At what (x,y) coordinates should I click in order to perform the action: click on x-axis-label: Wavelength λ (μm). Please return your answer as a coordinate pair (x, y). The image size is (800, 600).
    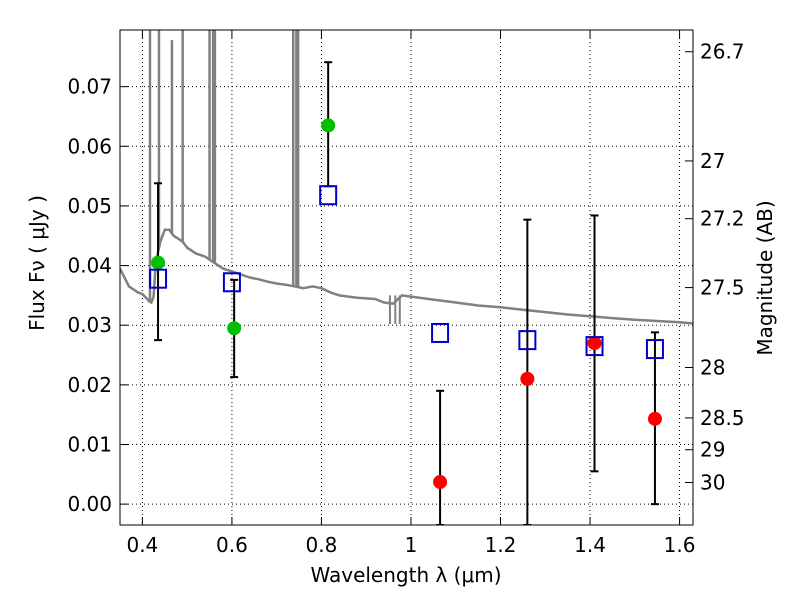
    Looking at the image, I should click on (405, 575).